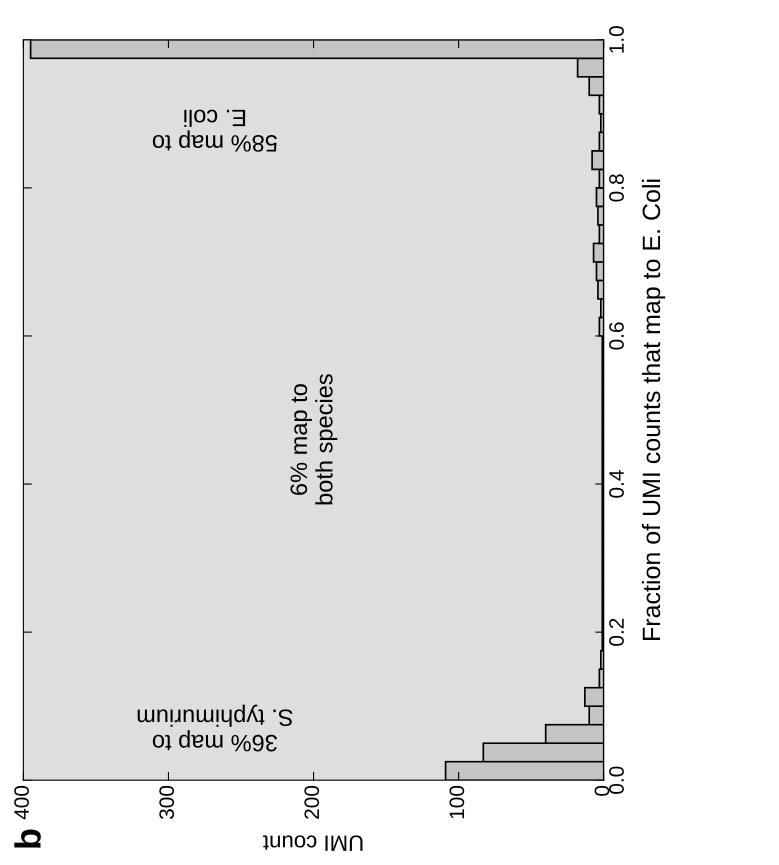 This screenshot has width=779, height=865. I want to click on x-axis-title: UMI count, so click(312, 843).